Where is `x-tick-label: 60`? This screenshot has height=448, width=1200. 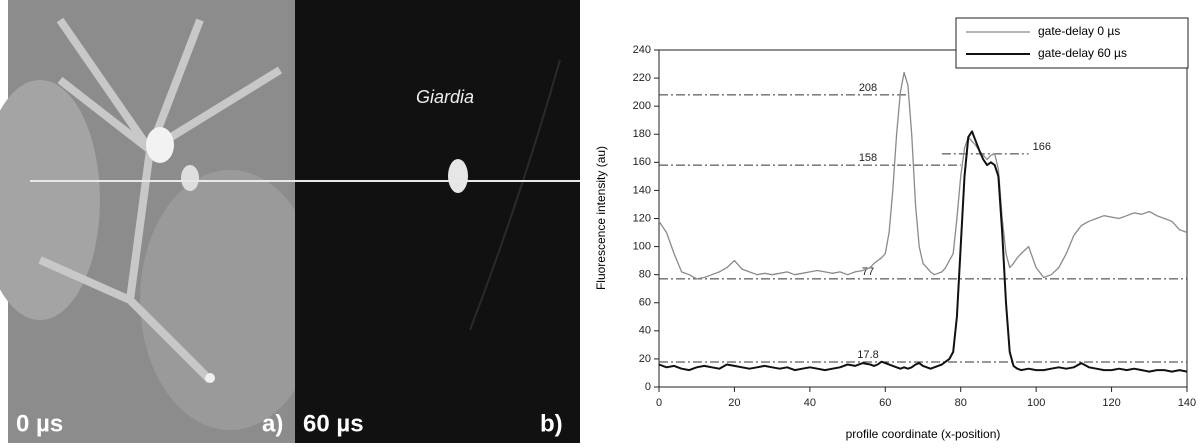
x-tick-label: 60 is located at coordinates (885, 403).